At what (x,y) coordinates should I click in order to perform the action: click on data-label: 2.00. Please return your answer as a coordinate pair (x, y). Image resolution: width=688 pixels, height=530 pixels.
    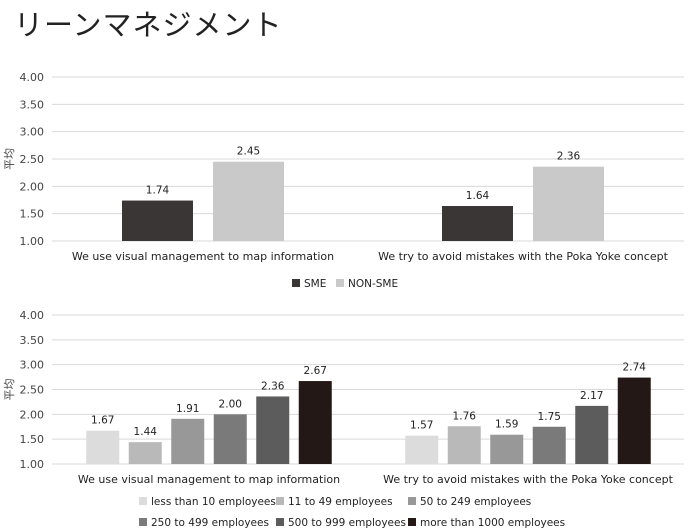
    Looking at the image, I should click on (230, 404).